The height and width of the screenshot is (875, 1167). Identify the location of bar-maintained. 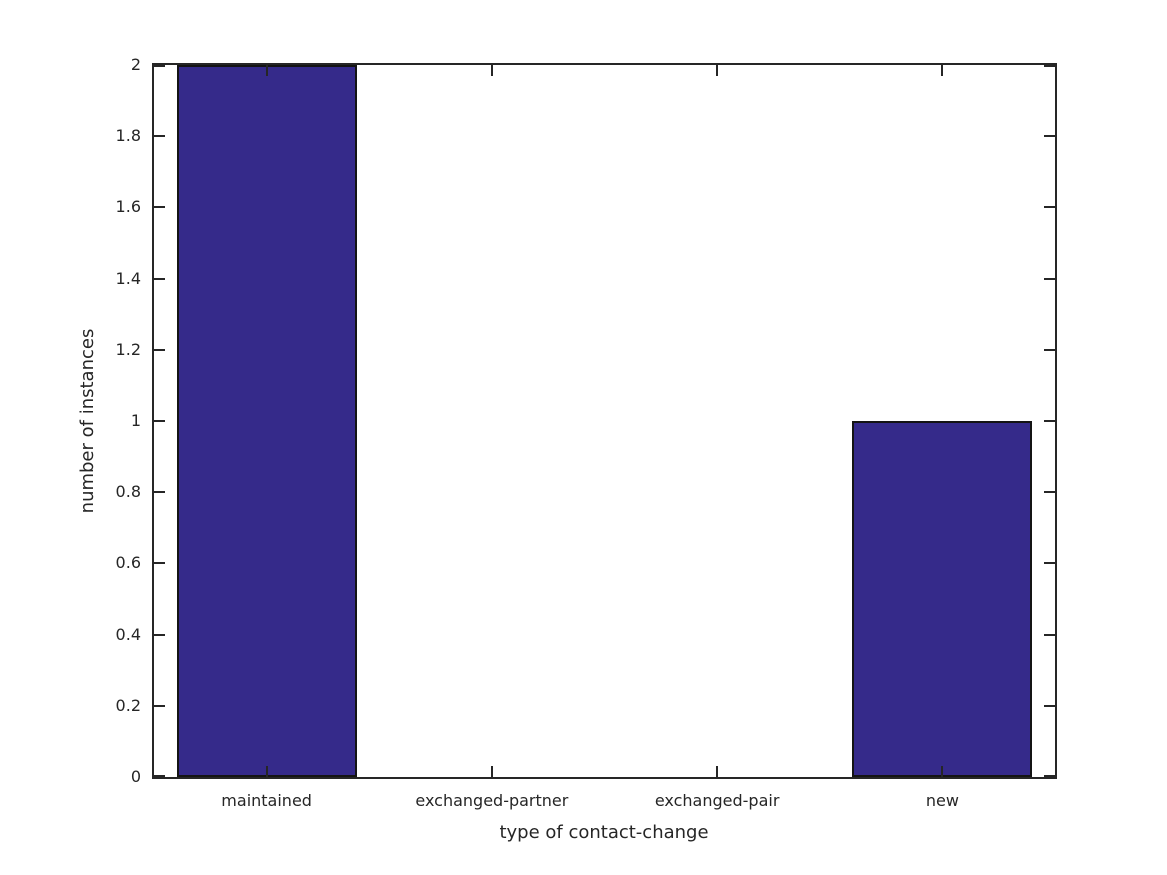
(266, 421).